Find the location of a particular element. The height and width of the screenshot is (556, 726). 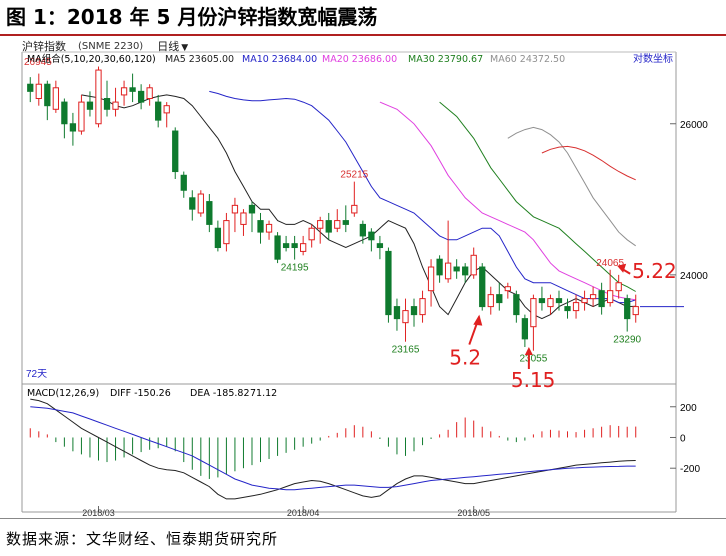

ma-line-ma120 is located at coordinates (588, 163).